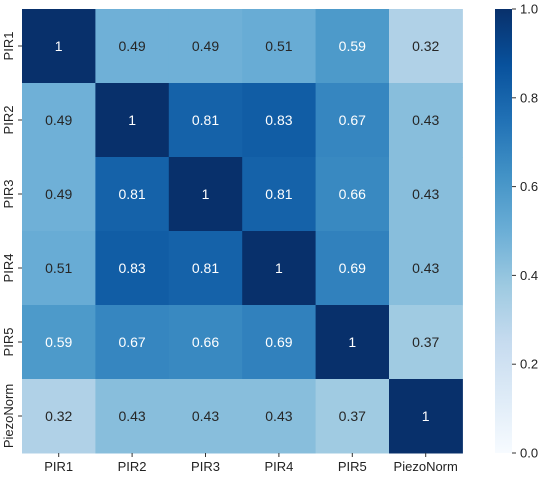 Image resolution: width=550 pixels, height=482 pixels. Describe the element at coordinates (529, 9) in the screenshot. I see `colorbar-tick-label: 1.0` at that location.